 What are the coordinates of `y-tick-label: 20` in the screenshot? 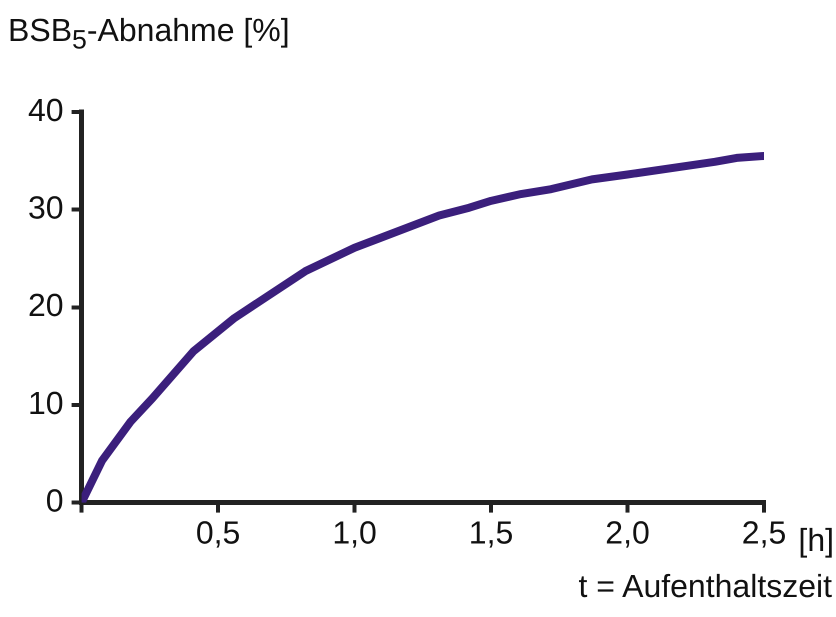 It's located at (46, 305).